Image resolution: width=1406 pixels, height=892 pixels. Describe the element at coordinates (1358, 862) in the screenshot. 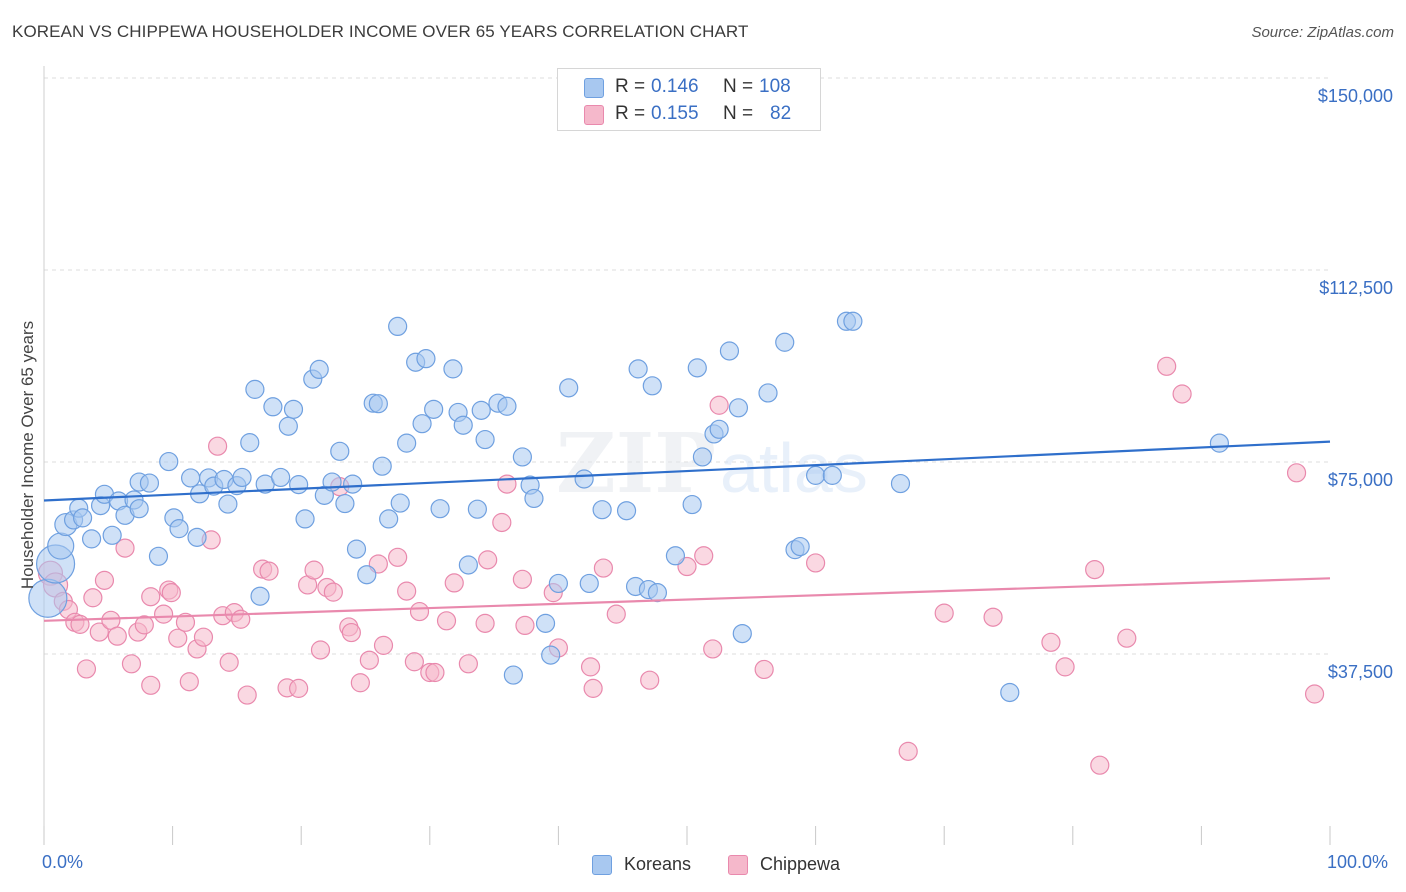

I see `x-tick-label-right: 100.0%` at that location.